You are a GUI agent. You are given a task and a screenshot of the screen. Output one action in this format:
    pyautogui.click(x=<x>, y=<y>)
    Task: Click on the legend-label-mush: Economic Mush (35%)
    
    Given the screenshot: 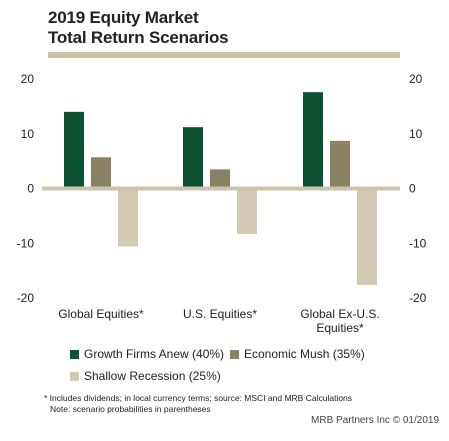 What is the action you would take?
    pyautogui.click(x=304, y=354)
    